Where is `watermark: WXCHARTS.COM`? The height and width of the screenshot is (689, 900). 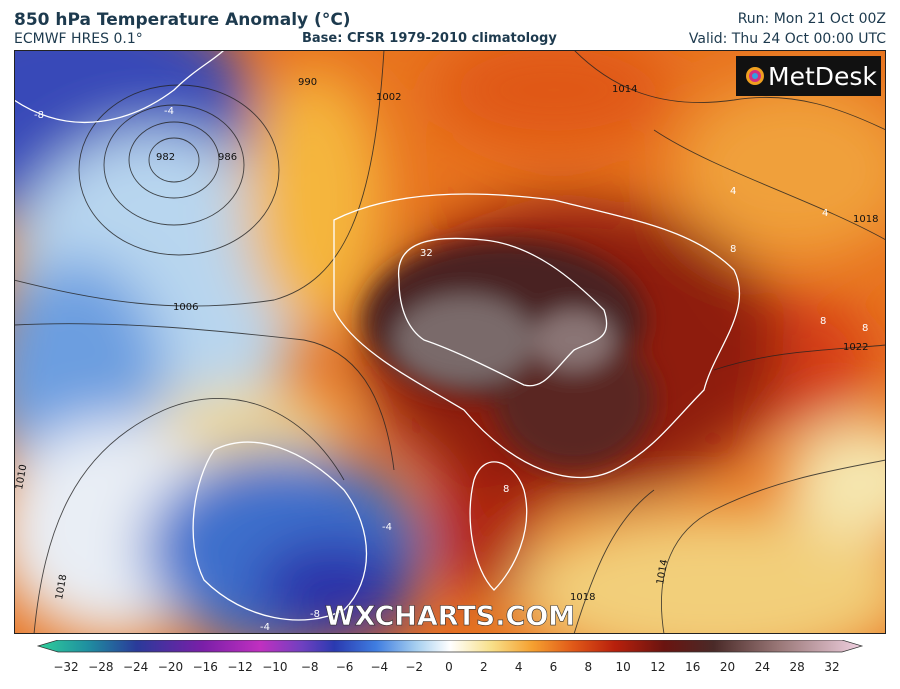 watermark: WXCHARTS.COM is located at coordinates (450, 616).